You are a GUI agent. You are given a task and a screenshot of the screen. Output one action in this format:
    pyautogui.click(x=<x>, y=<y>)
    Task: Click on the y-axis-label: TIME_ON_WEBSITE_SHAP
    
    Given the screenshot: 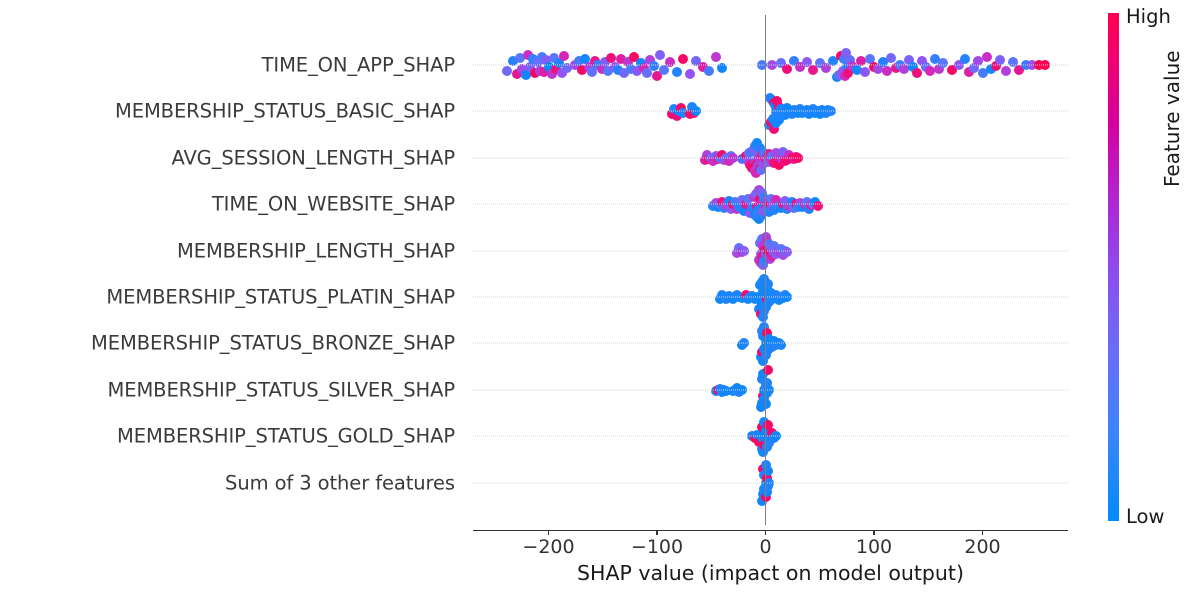 What is the action you would take?
    pyautogui.click(x=333, y=204)
    